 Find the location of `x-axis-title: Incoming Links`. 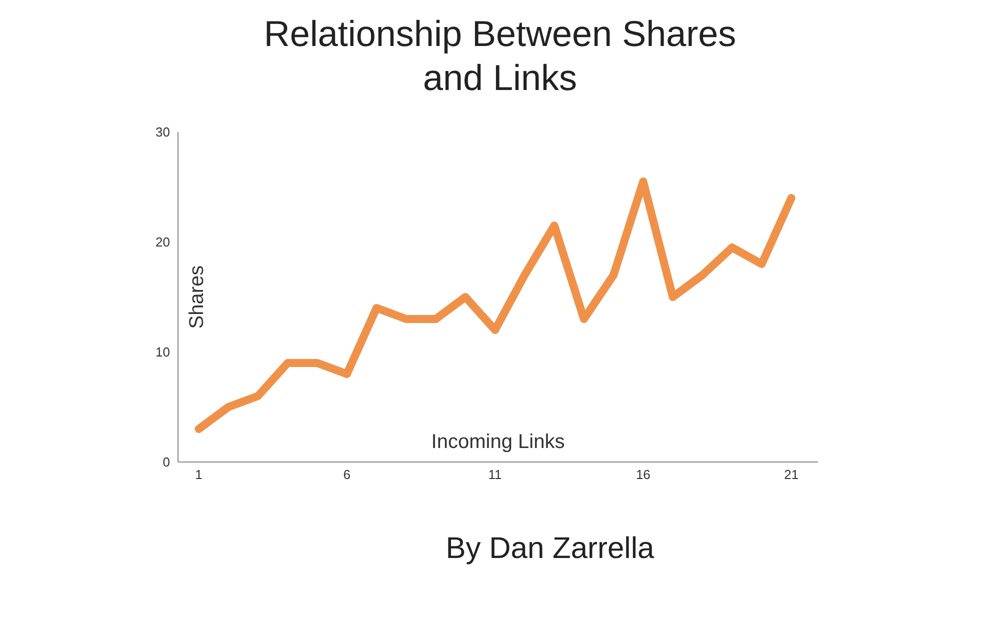

x-axis-title: Incoming Links is located at coordinates (498, 442).